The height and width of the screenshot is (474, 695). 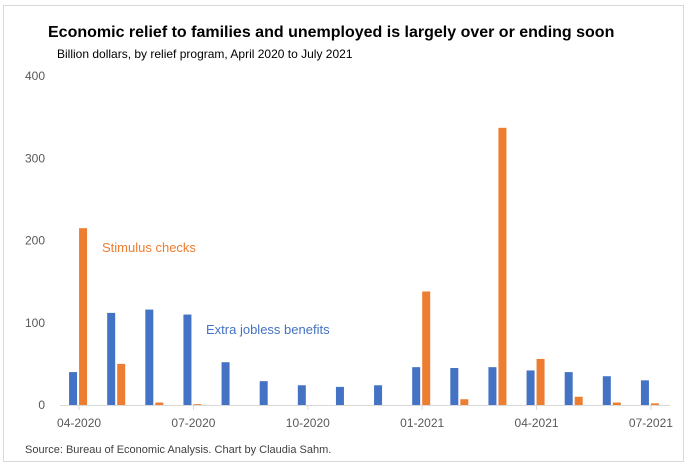 What do you see at coordinates (422, 423) in the screenshot?
I see `x-tick-label: 01-2021` at bounding box center [422, 423].